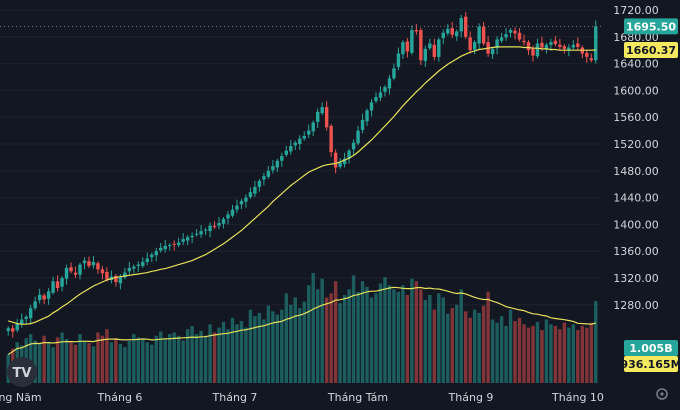  I want to click on volume-ma-badge-label: 936.165M, so click(650, 364).